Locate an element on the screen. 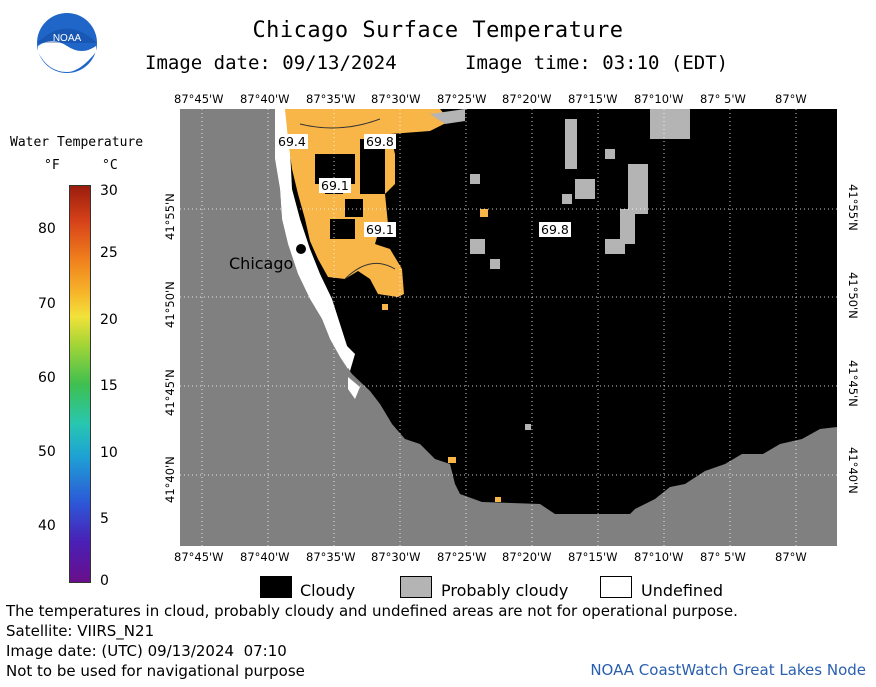 Image resolution: width=876 pixels, height=687 pixels. colorbar-f-label: 60 is located at coordinates (47, 378).